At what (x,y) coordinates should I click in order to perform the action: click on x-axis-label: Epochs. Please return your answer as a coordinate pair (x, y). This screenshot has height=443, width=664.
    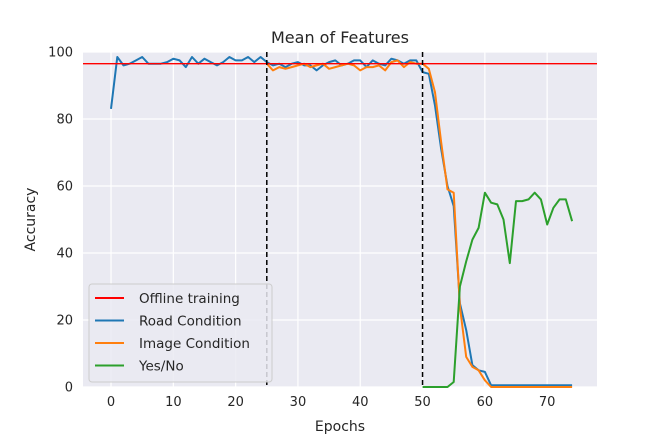
    Looking at the image, I should click on (340, 427).